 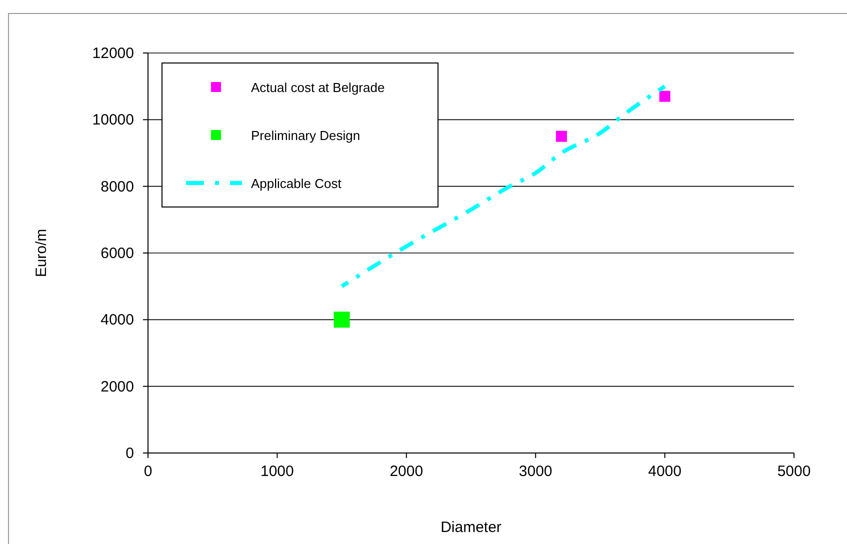 What do you see at coordinates (130, 453) in the screenshot?
I see `y-tick-label: 0` at bounding box center [130, 453].